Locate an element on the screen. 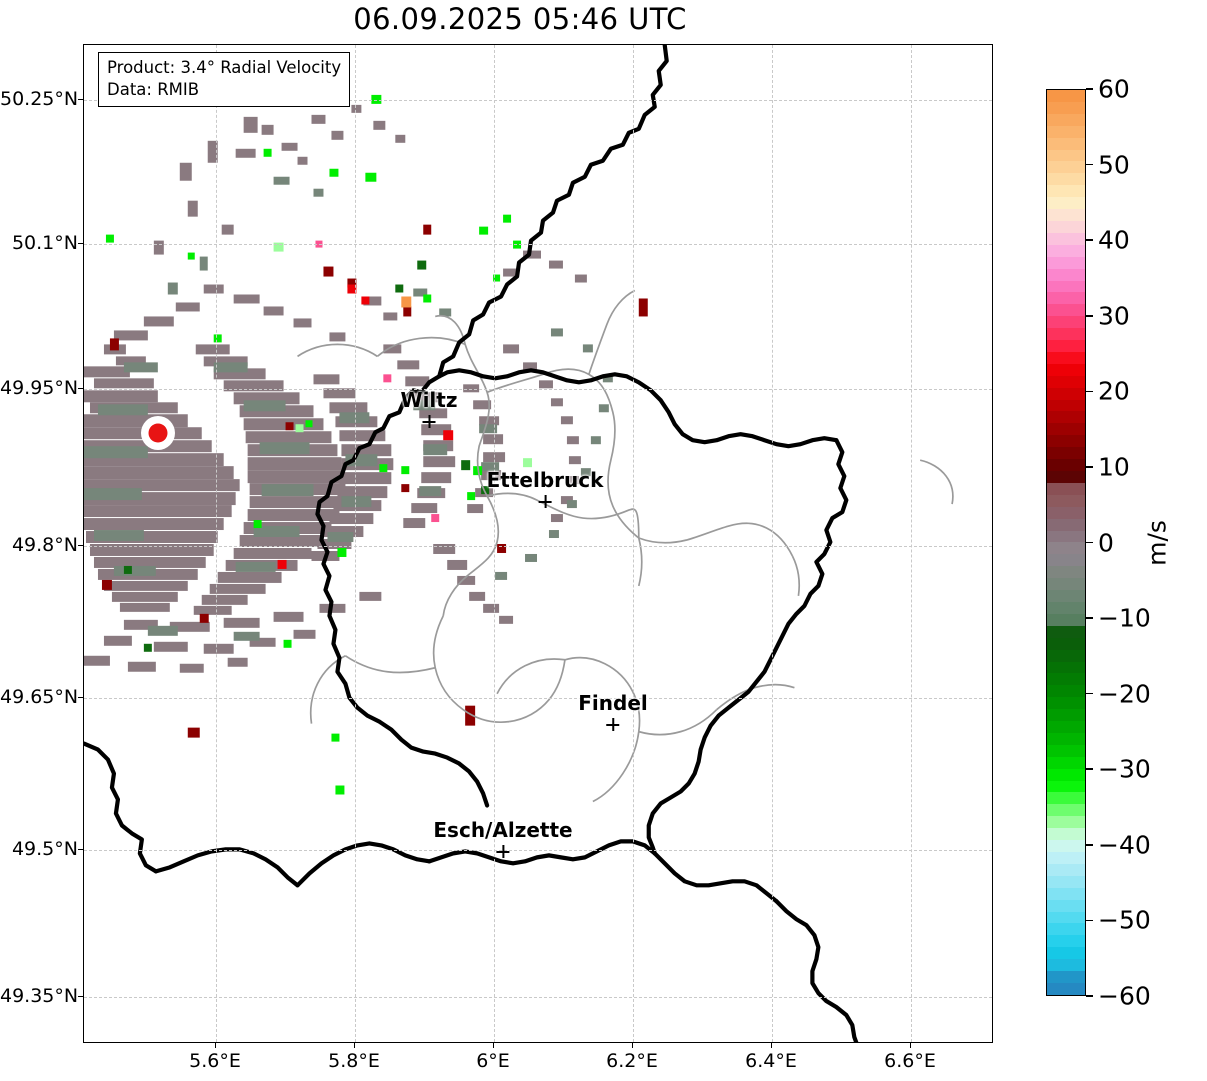  ytick-label-50.25: 50.25°N is located at coordinates (39, 99).